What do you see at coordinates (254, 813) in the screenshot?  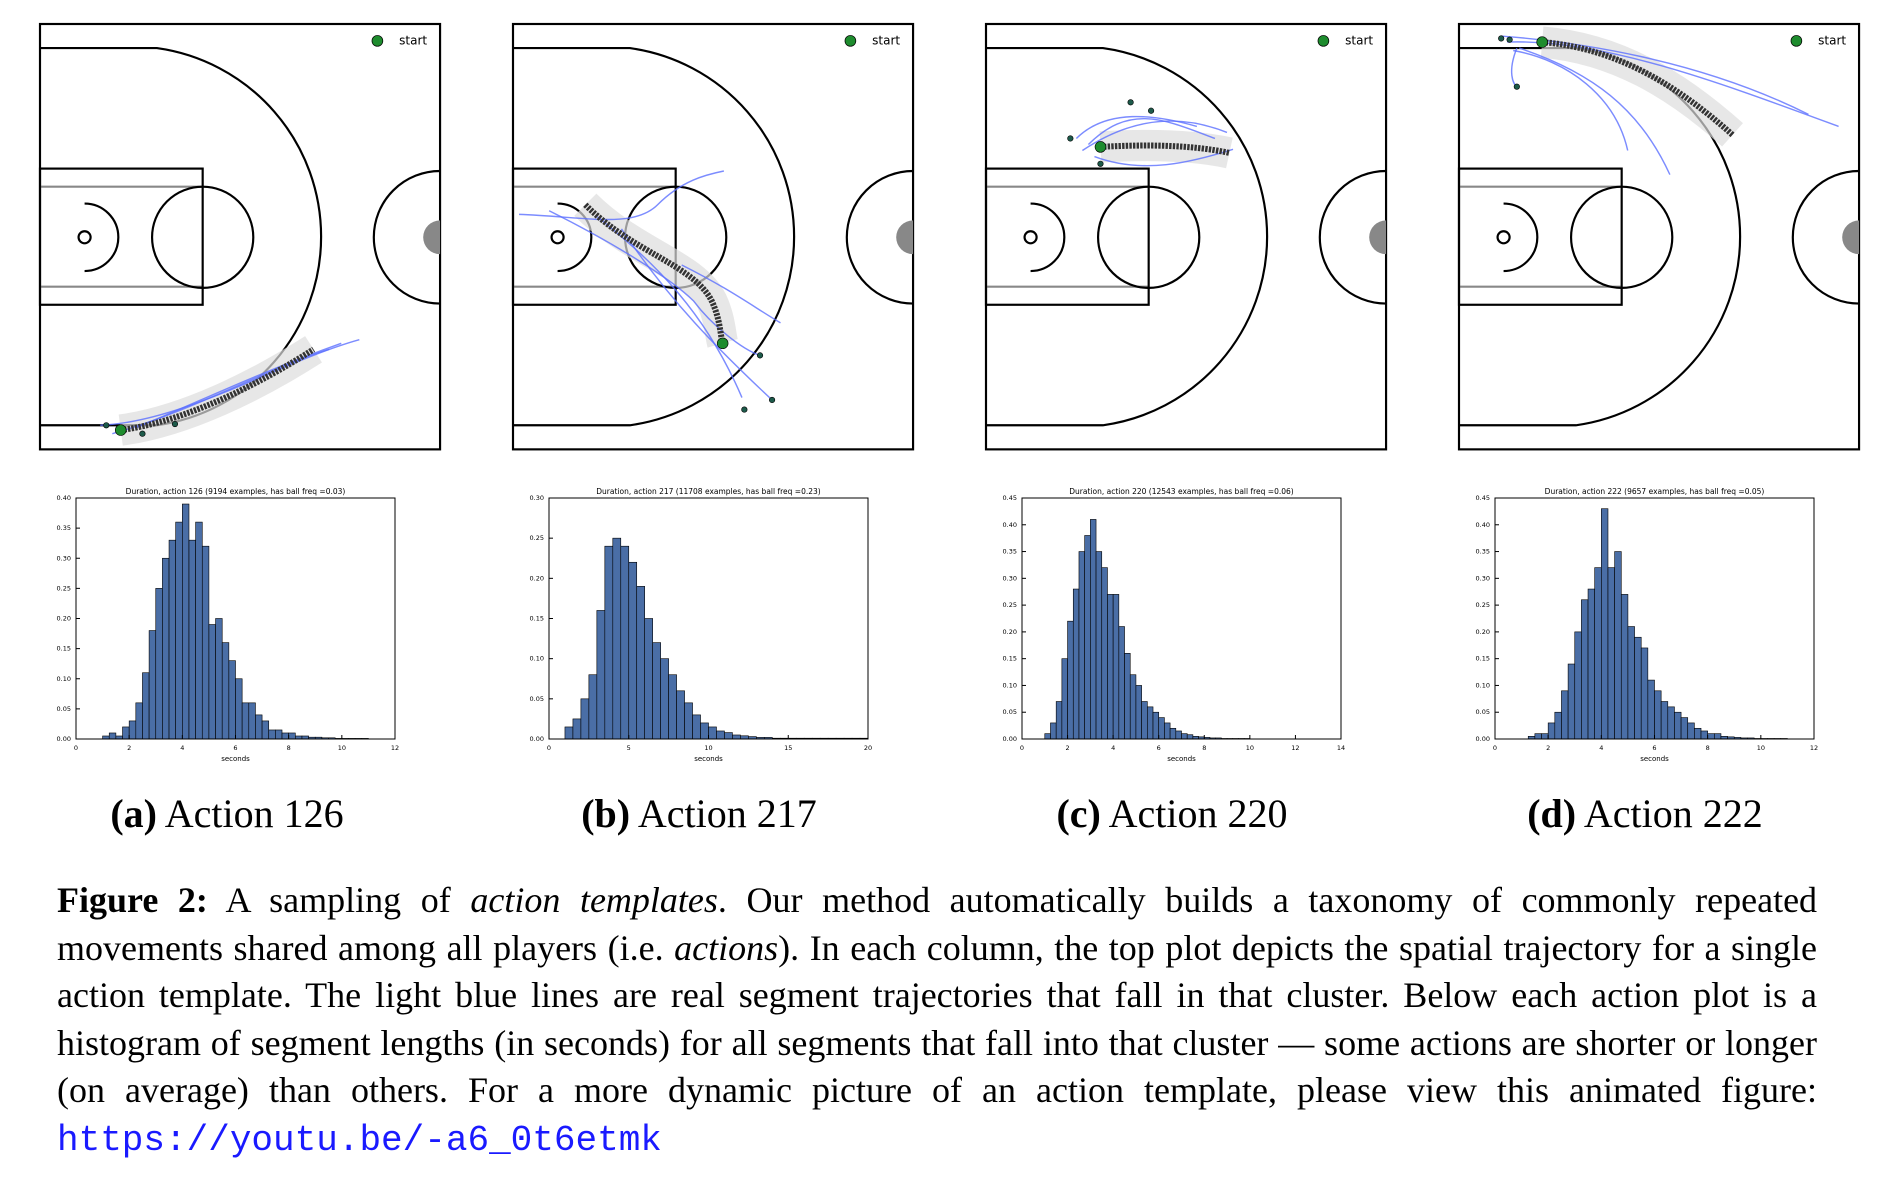 I see `subcaption-text: Action 126` at bounding box center [254, 813].